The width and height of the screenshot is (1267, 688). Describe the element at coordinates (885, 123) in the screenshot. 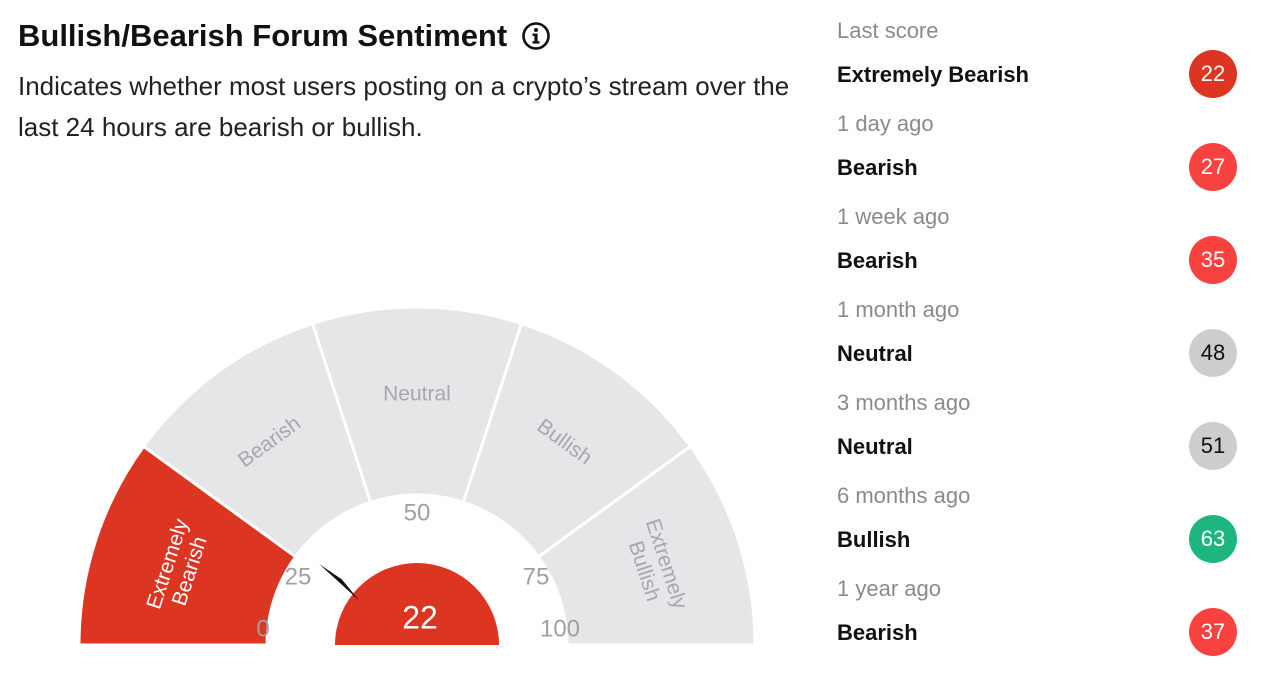

I see `history-period: 1 day ago` at that location.